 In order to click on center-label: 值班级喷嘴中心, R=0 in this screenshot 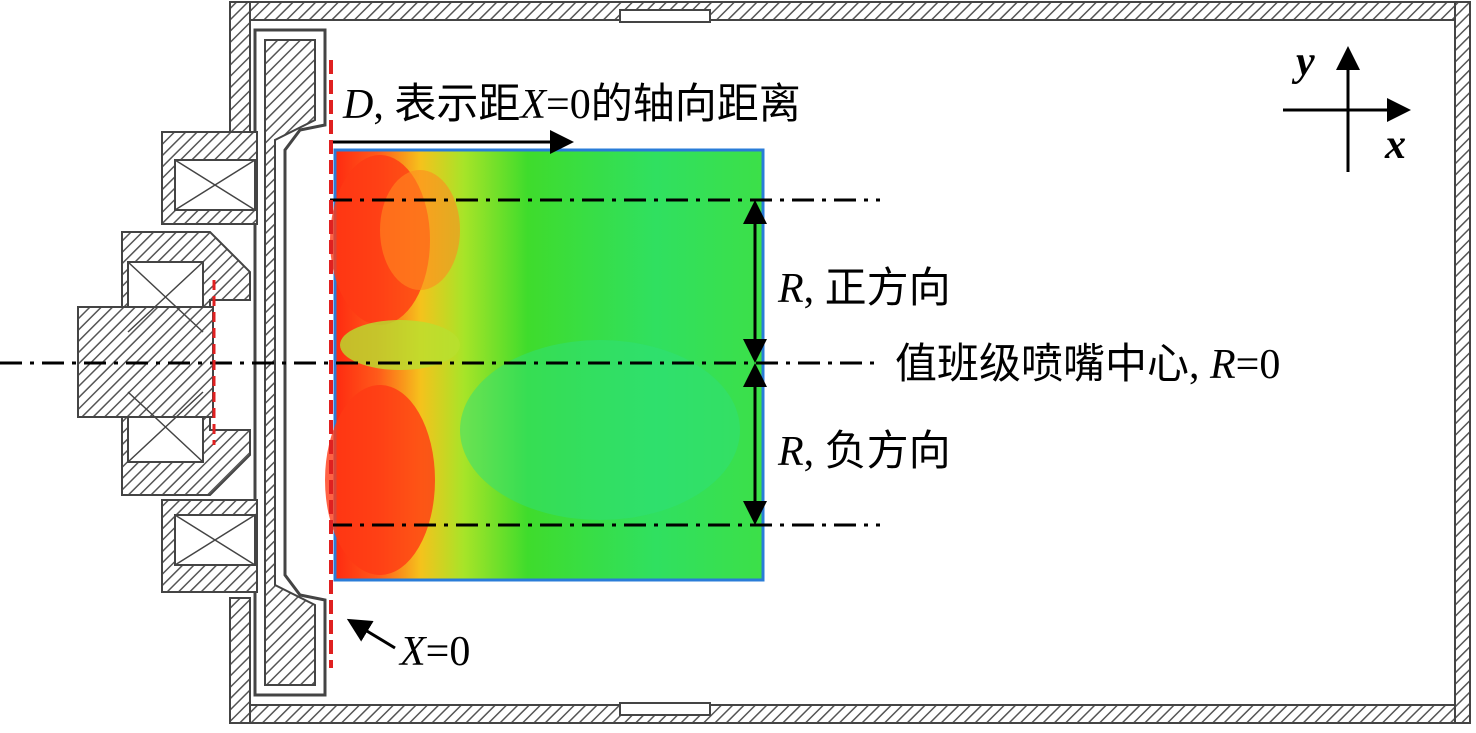, I will do `click(1087, 365)`.